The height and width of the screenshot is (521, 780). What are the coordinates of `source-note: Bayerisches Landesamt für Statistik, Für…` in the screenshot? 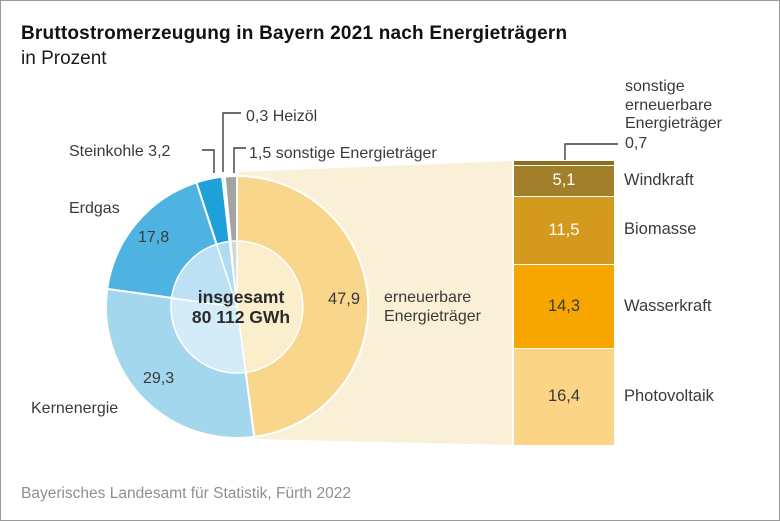 It's located at (186, 493).